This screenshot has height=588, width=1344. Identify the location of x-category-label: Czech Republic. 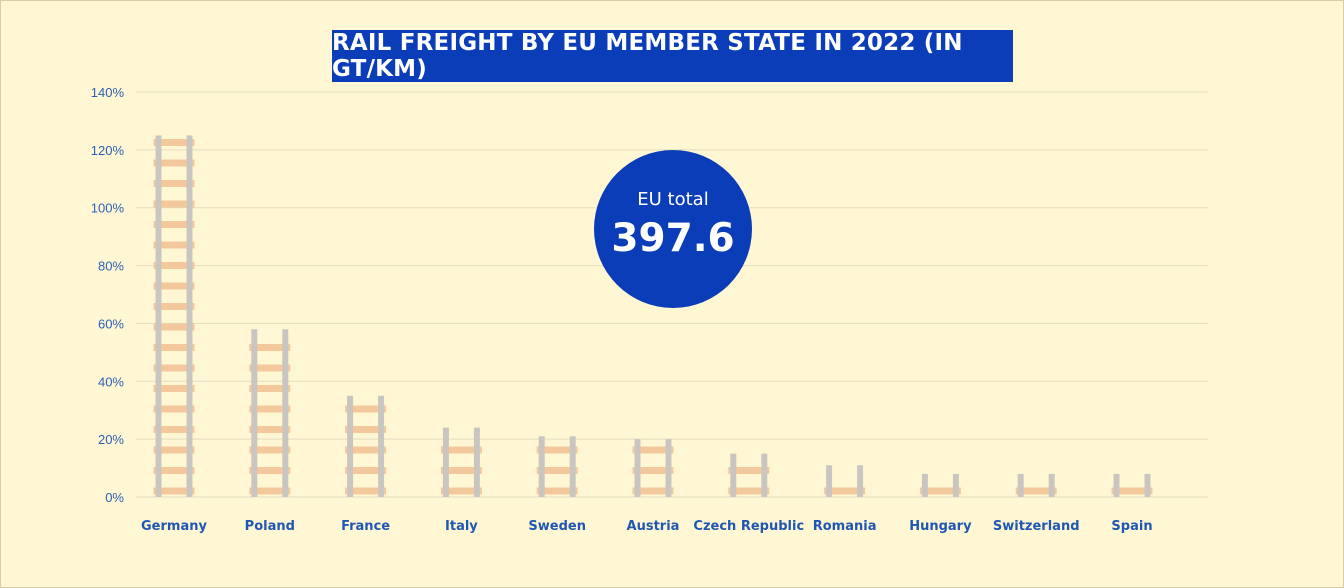
(748, 526).